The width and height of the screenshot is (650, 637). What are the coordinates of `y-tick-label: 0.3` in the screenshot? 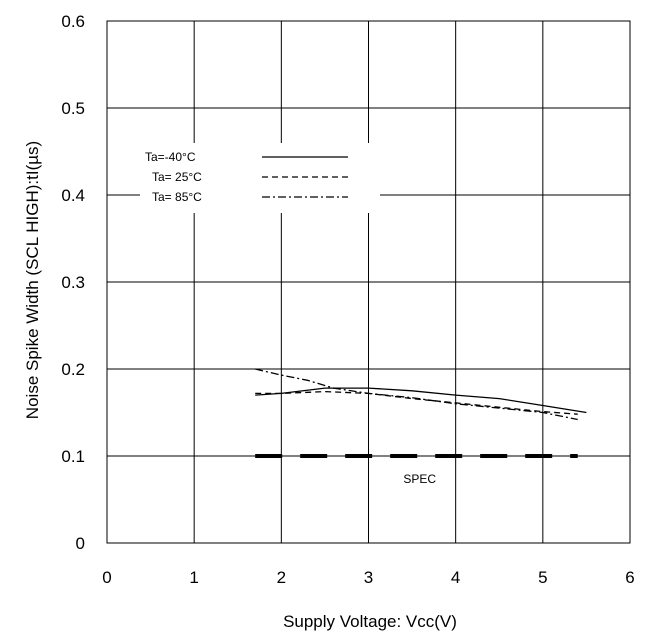 It's located at (73, 282).